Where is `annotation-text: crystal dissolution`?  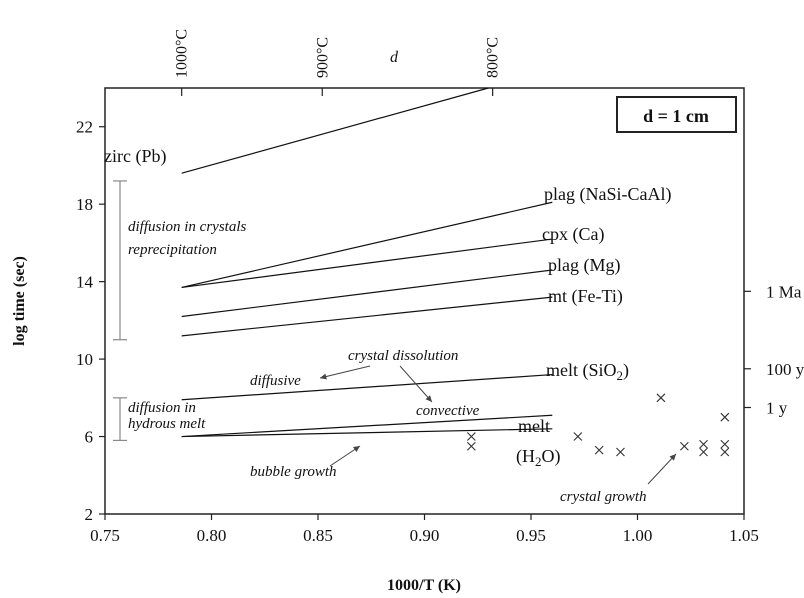 annotation-text: crystal dissolution is located at coordinates (403, 356).